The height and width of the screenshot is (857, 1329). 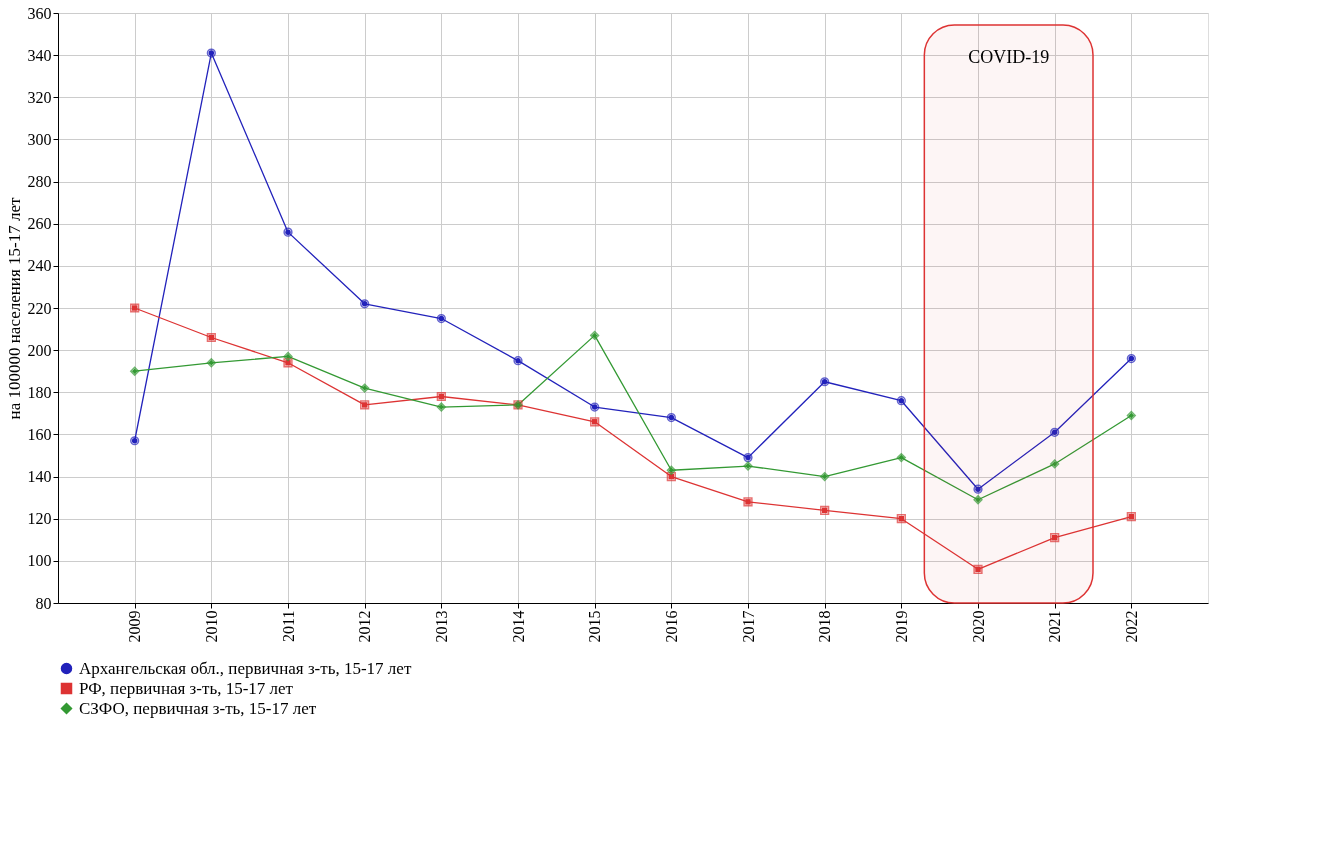 I want to click on y-tick-label: 360, so click(x=39, y=13).